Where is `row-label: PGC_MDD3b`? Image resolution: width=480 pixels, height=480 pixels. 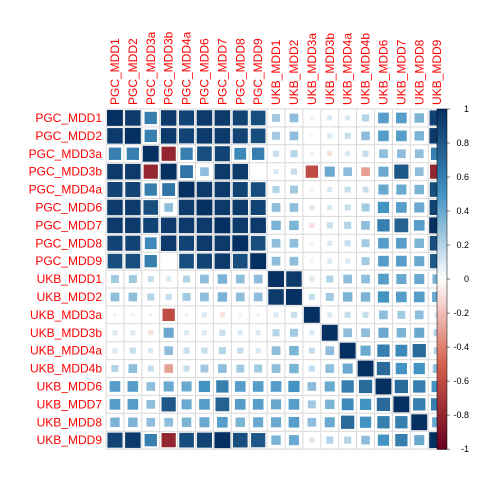
row-label: PGC_MDD3b is located at coordinates (66, 172).